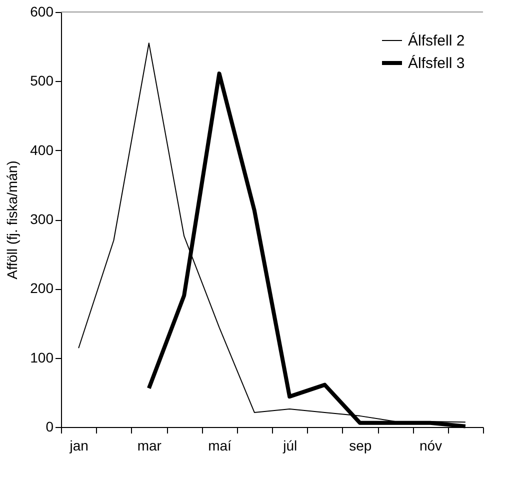 Image resolution: width=526 pixels, height=477 pixels. I want to click on x-tick-label: jan, so click(78, 446).